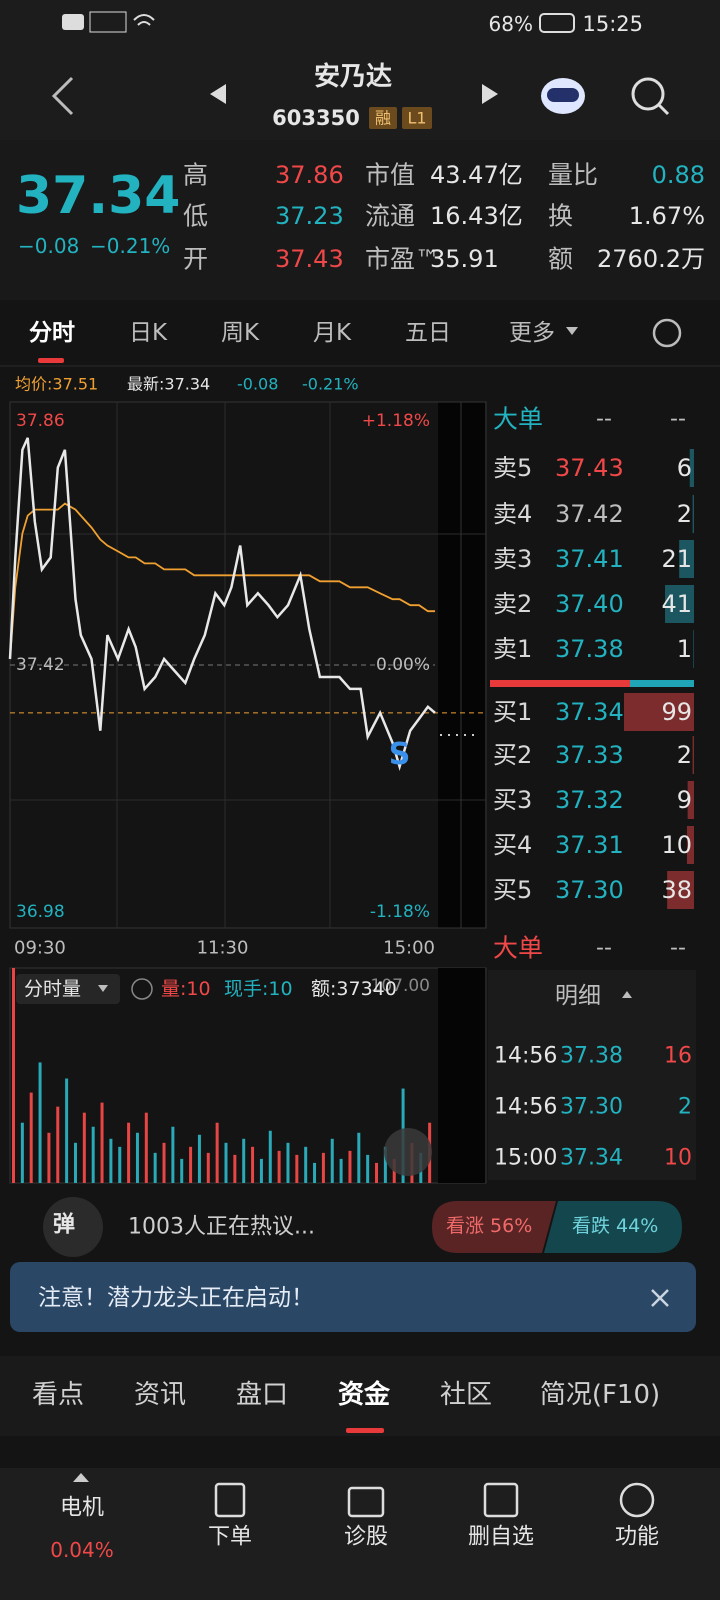 The image size is (720, 1600). What do you see at coordinates (589, 468) in the screenshot?
I see `level-price: 37.43` at bounding box center [589, 468].